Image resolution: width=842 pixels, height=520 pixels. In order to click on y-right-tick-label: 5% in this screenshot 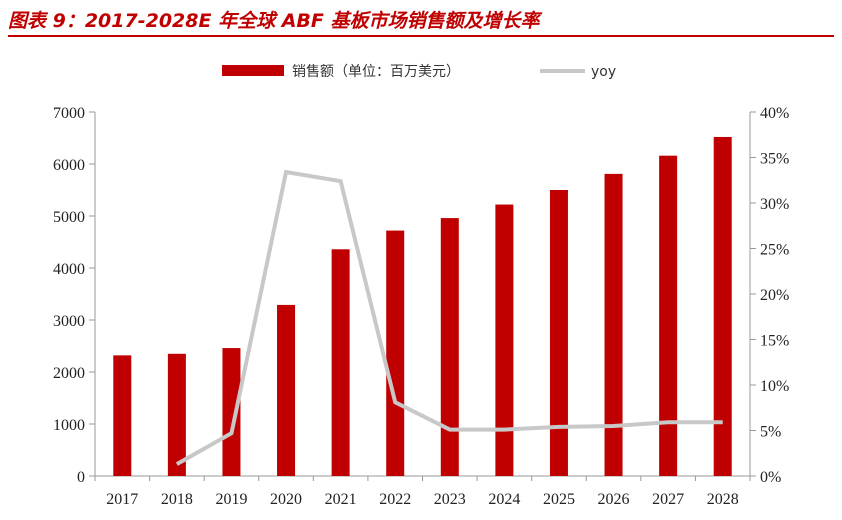, I will do `click(770, 432)`.